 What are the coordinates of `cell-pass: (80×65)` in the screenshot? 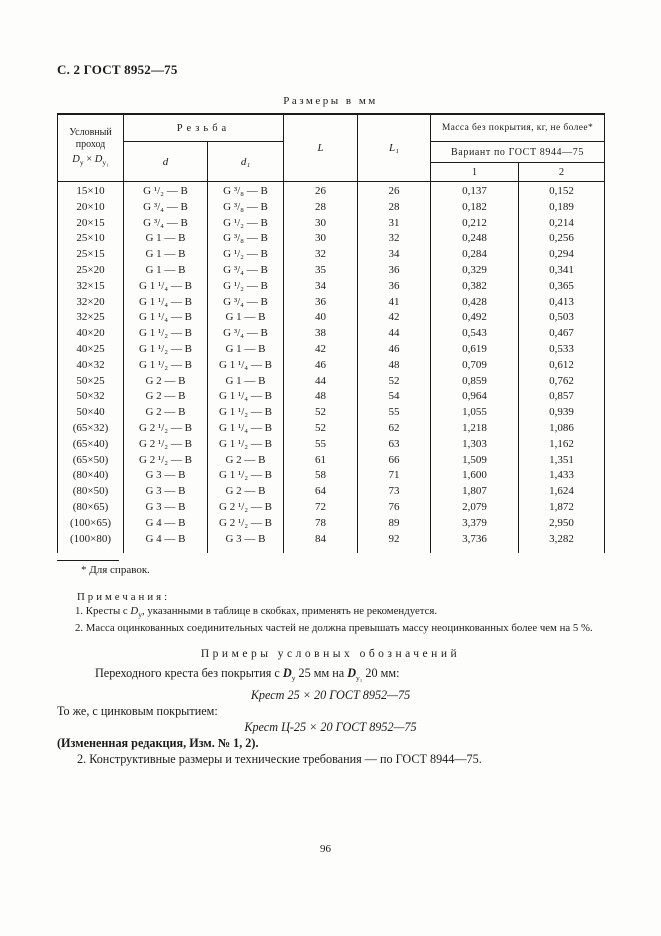 It's located at (90, 507).